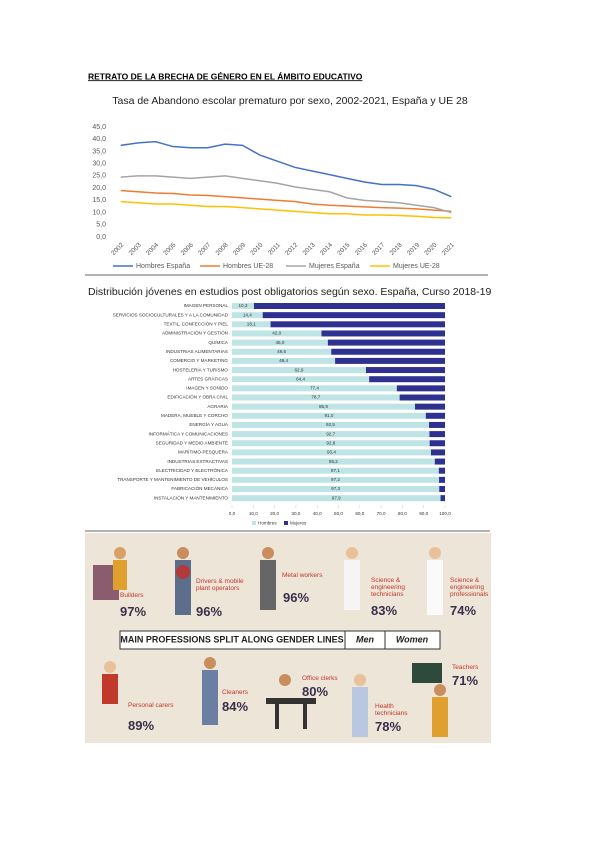 The image size is (599, 848). I want to click on x-tick-label: 30,0, so click(295, 513).